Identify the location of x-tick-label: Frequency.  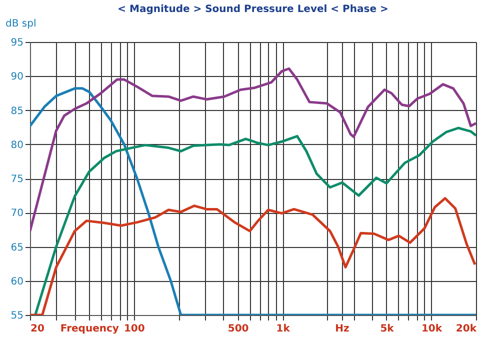
(90, 329).